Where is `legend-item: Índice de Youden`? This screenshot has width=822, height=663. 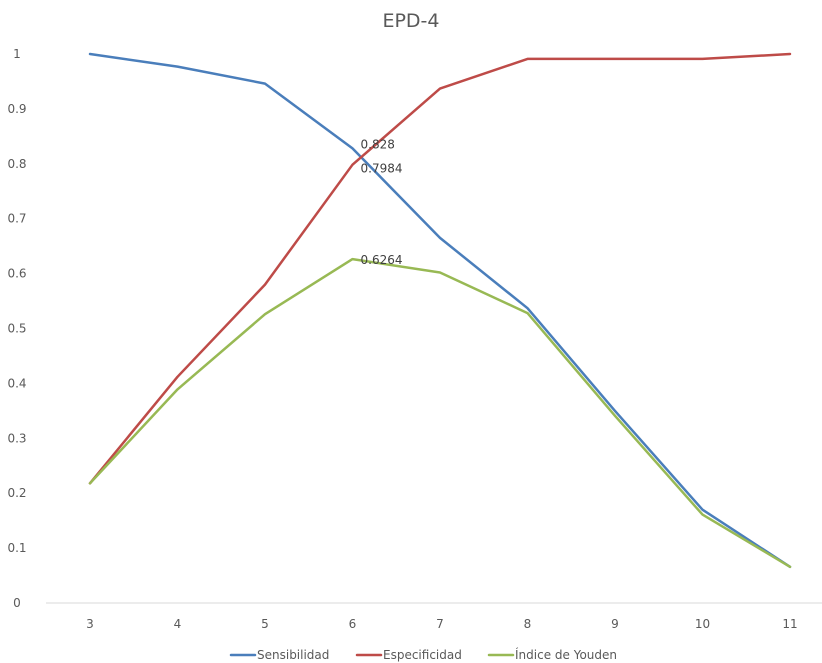 legend-item: Índice de Youden is located at coordinates (552, 654).